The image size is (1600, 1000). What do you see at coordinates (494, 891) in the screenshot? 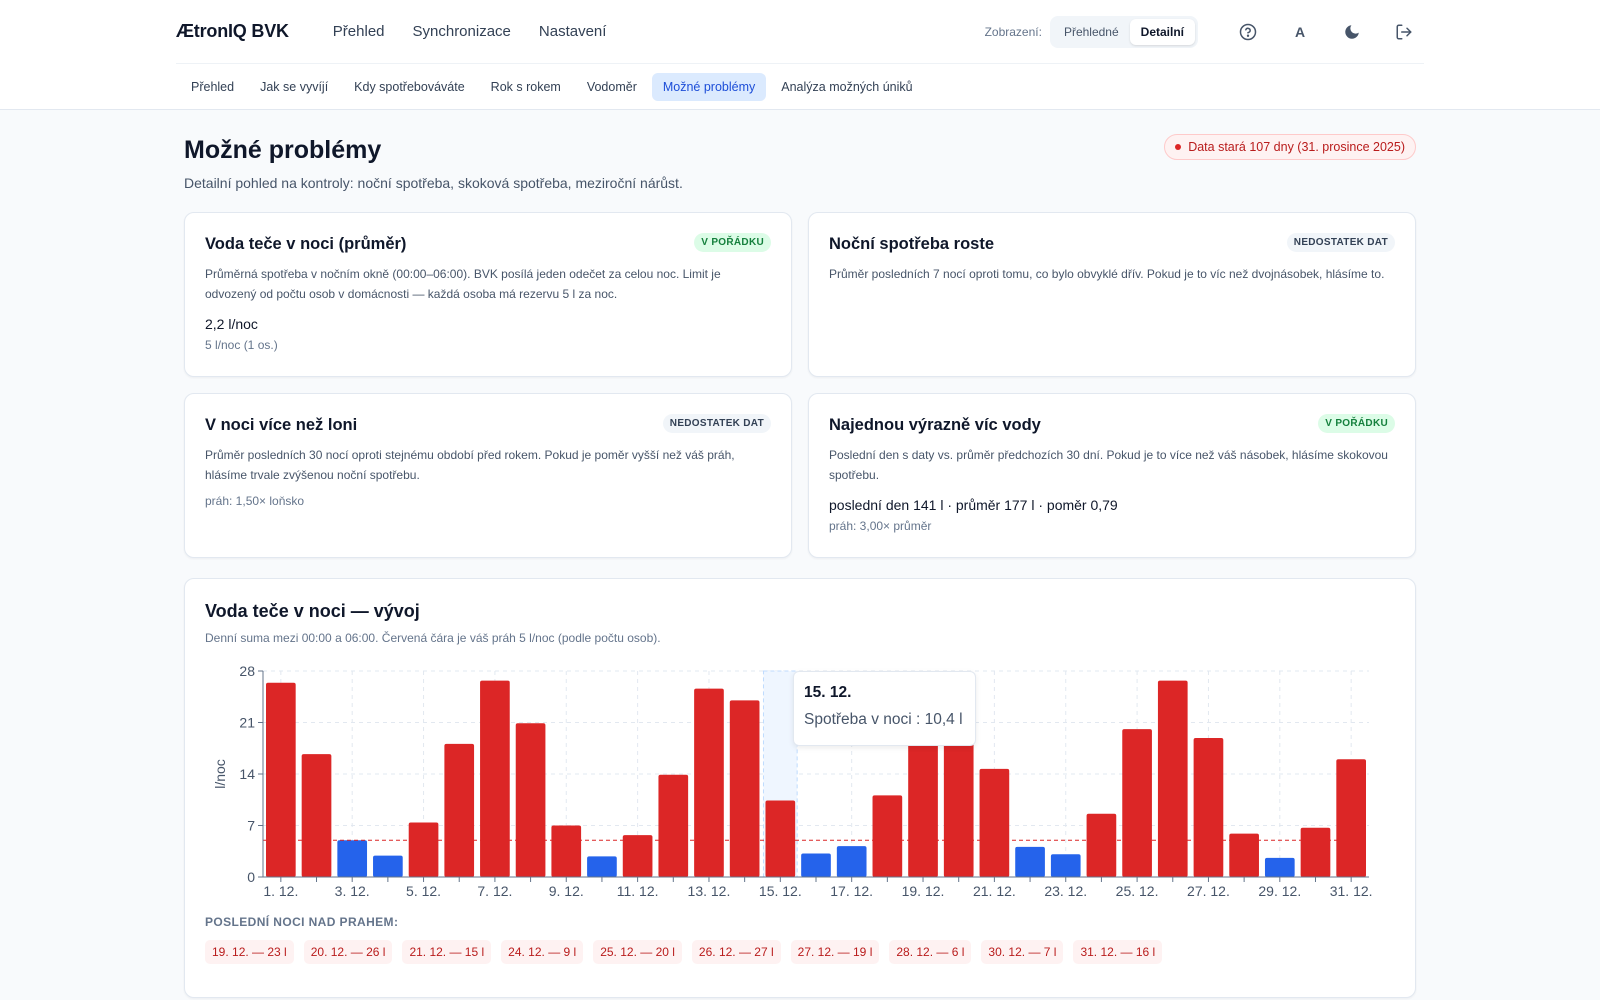
I see `x-tick-label: 7. 12.` at bounding box center [494, 891].